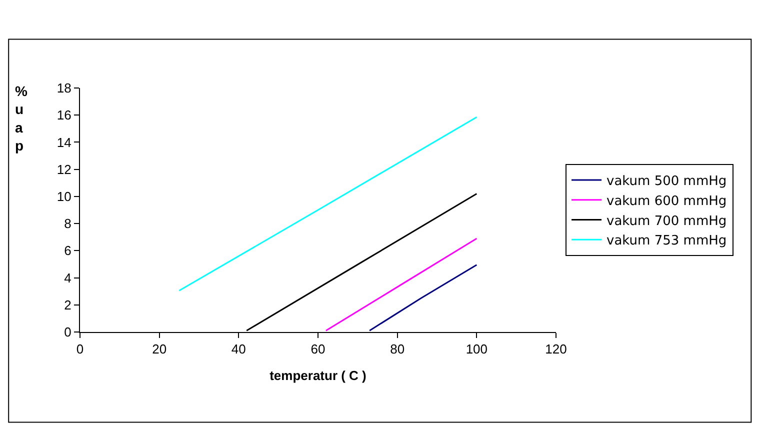  I want to click on x-tick-label: 0, so click(80, 349).